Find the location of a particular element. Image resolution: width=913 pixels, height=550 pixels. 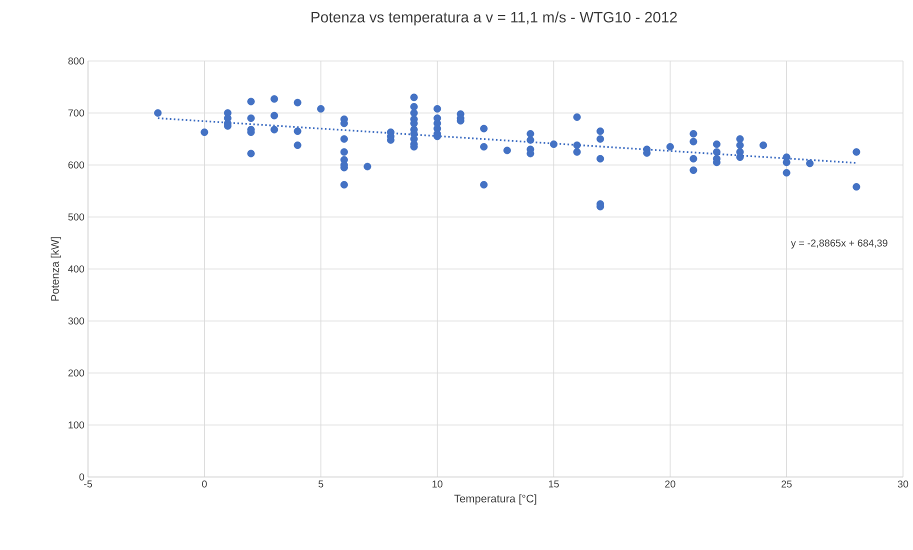

x-tick-label: -5 is located at coordinates (88, 484).